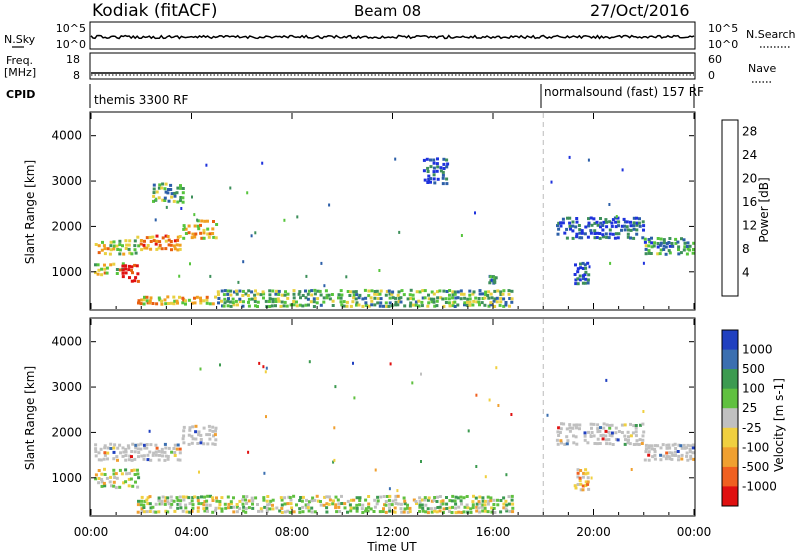  I want to click on velocity-colorbar-label: Velocity [m s-1], so click(779, 425).